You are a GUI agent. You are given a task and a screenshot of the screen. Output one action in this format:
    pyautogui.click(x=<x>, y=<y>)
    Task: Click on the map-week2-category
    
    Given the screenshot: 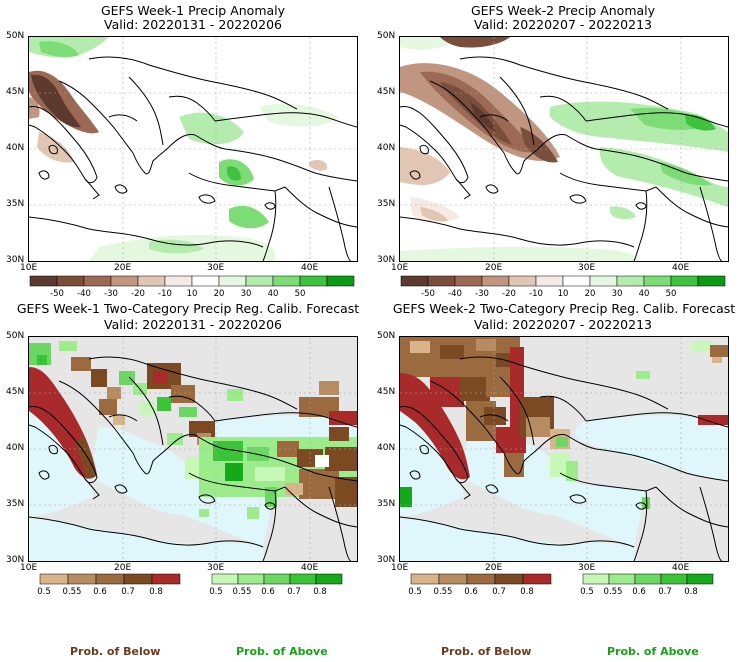 What is the action you would take?
    pyautogui.click(x=564, y=449)
    